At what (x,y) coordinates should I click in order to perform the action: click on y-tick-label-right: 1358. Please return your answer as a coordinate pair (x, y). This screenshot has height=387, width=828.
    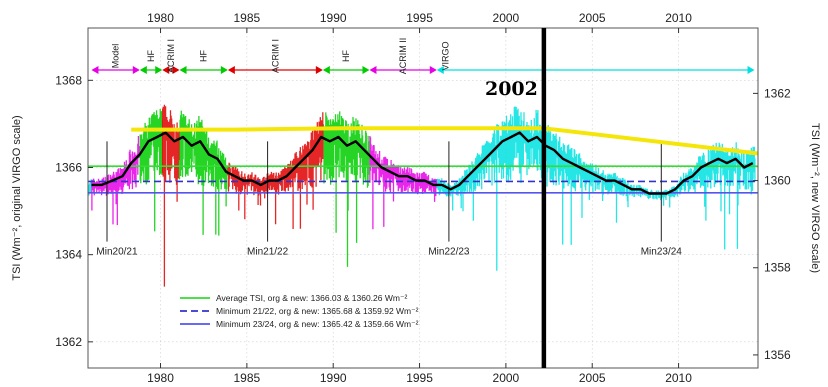
    Looking at the image, I should click on (777, 268).